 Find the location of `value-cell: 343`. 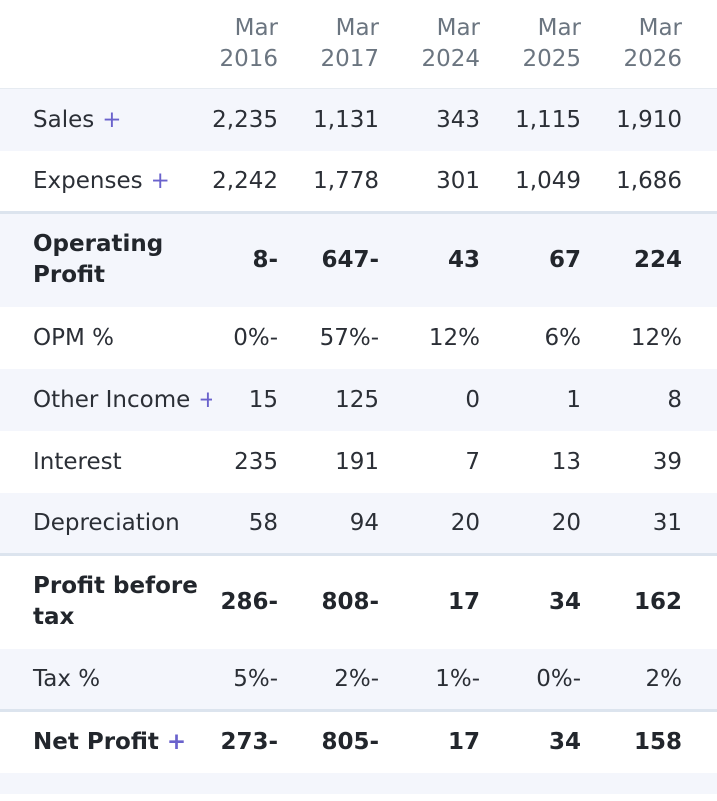

value-cell: 343 is located at coordinates (464, 119).